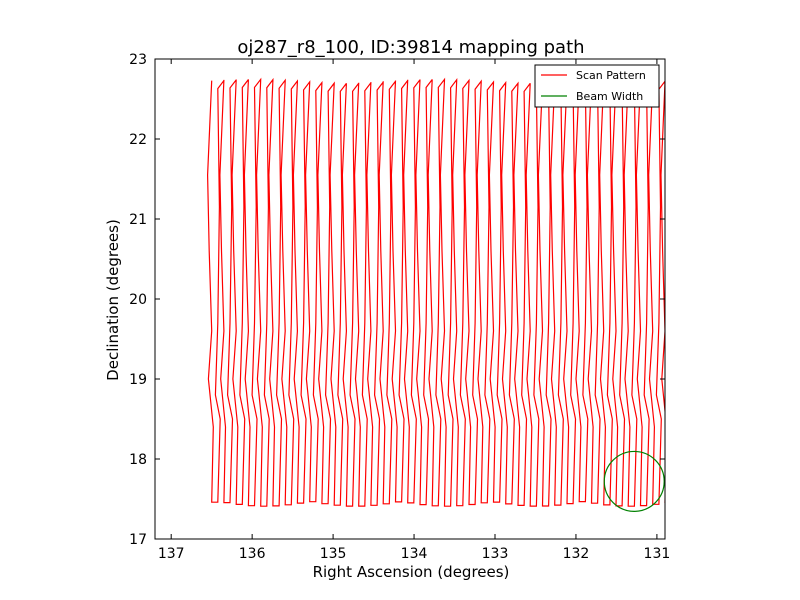  What do you see at coordinates (611, 75) in the screenshot?
I see `legend-label-scan-pattern: Scan Pattern` at bounding box center [611, 75].